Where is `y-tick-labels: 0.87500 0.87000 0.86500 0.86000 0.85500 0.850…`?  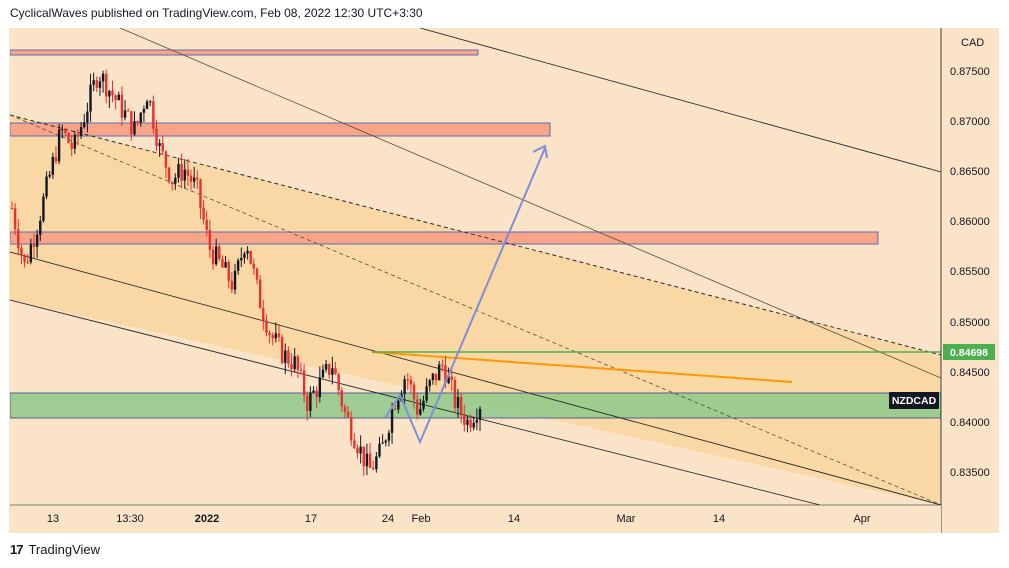
y-tick-labels: 0.87500 0.87000 0.86500 0.86000 0.85500 0.850… is located at coordinates (970, 272).